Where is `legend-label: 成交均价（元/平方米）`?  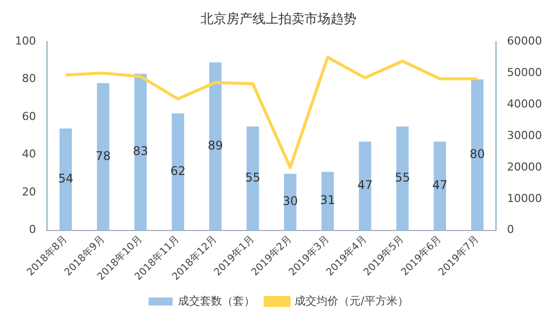 legend-label: 成交均价（元/平方米） is located at coordinates (351, 301).